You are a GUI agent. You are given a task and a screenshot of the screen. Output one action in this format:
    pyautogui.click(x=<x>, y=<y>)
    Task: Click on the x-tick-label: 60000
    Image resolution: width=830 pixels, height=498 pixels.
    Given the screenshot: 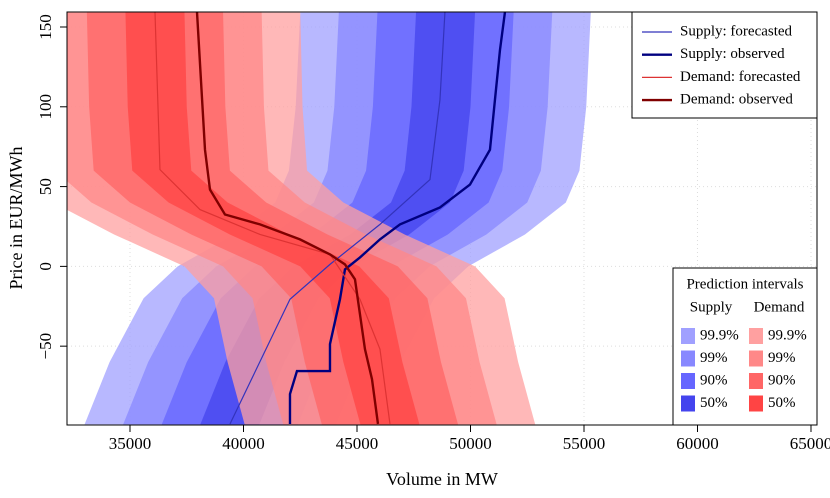 What is the action you would take?
    pyautogui.click(x=697, y=443)
    